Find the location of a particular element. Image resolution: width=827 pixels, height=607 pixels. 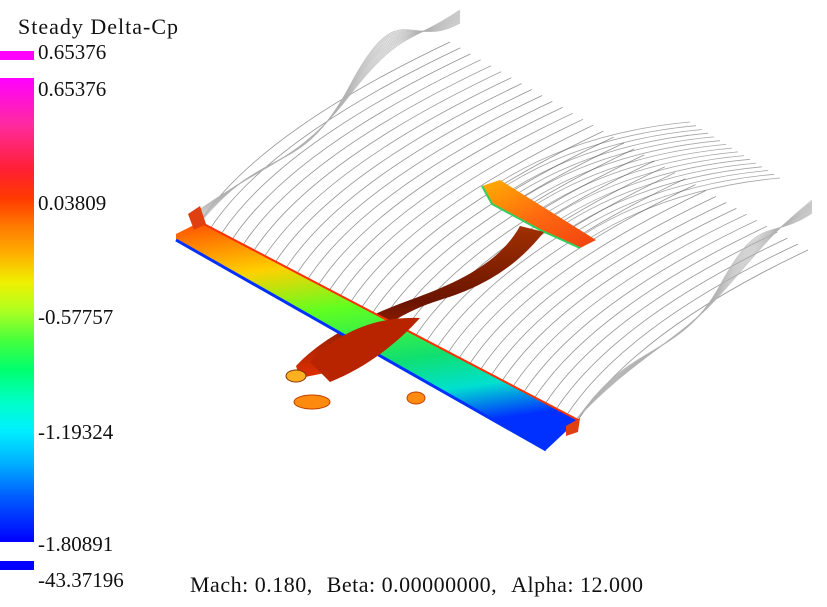

alpha-label: Alpha: is located at coordinates (543, 584).